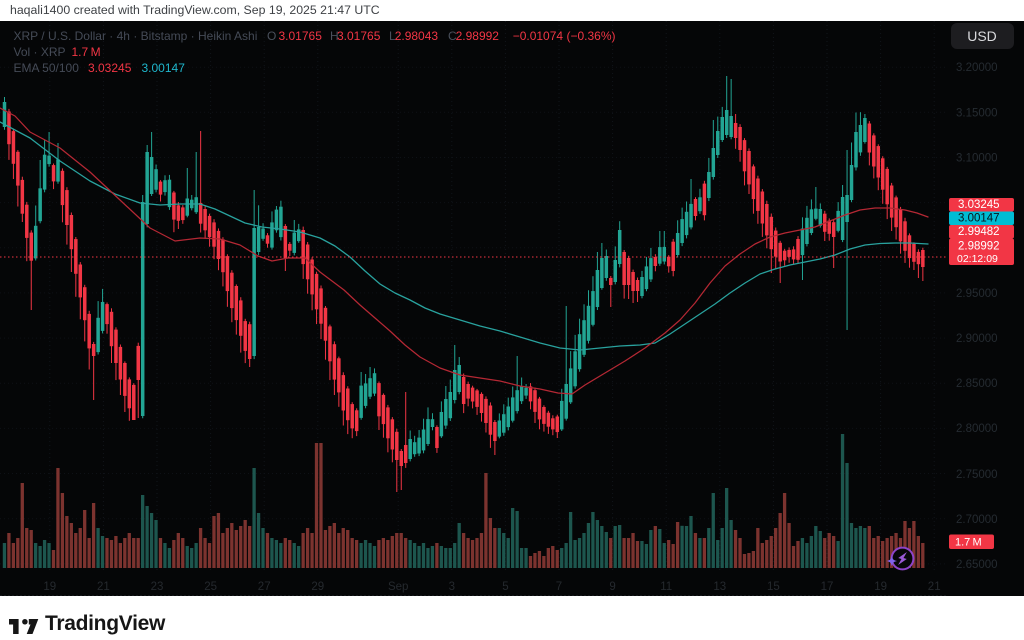 The image size is (1024, 640). I want to click on svg-text: 29, so click(317, 587).